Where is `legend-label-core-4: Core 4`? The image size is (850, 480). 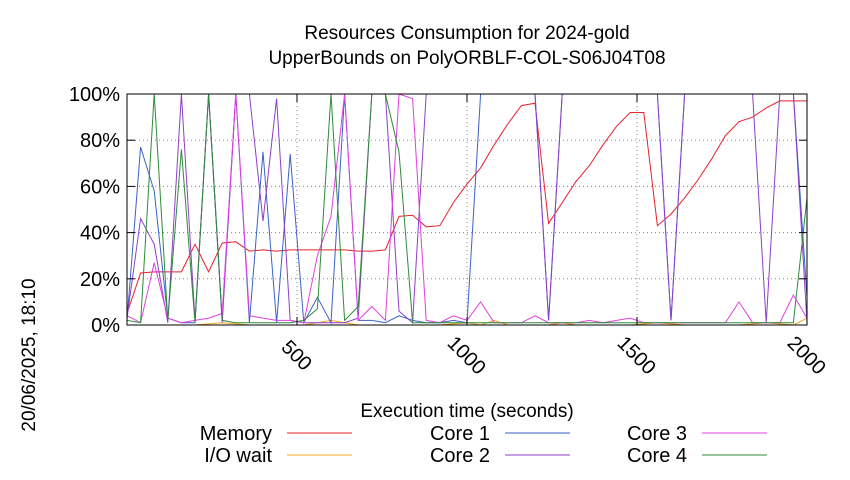 legend-label-core-4: Core 4 is located at coordinates (657, 456).